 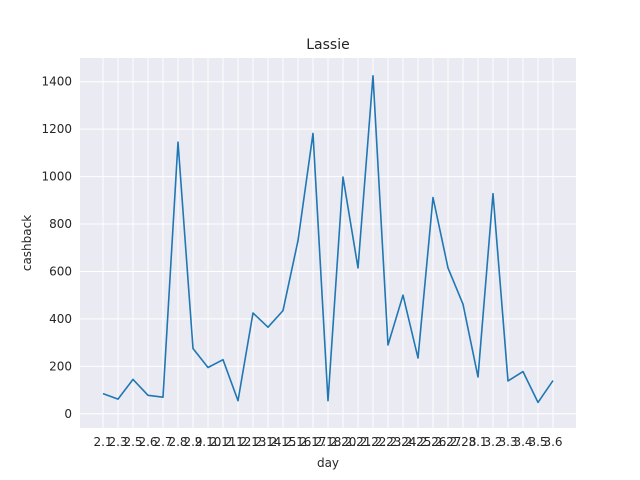 I want to click on x-tick-label: 2.12, so click(x=238, y=442).